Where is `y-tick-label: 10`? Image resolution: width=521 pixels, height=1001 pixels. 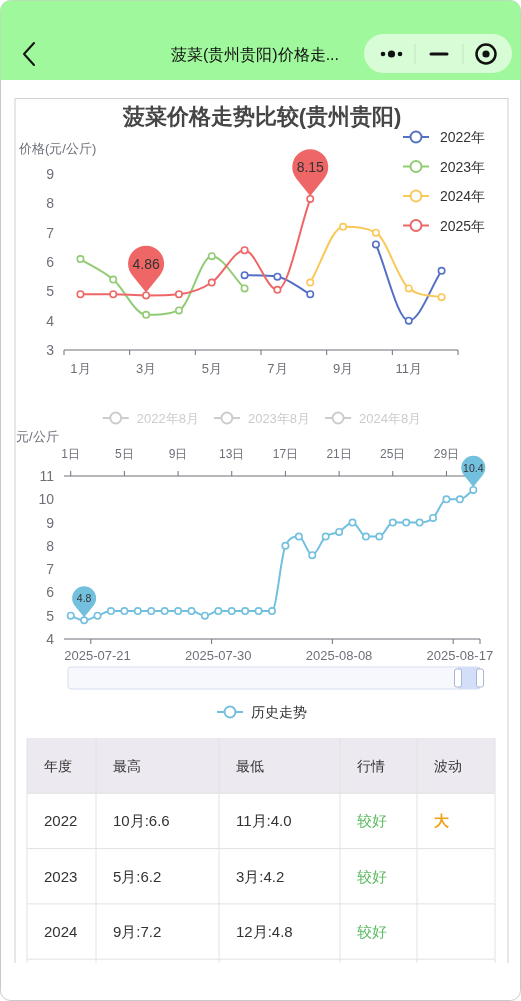 y-tick-label: 10 is located at coordinates (46, 499).